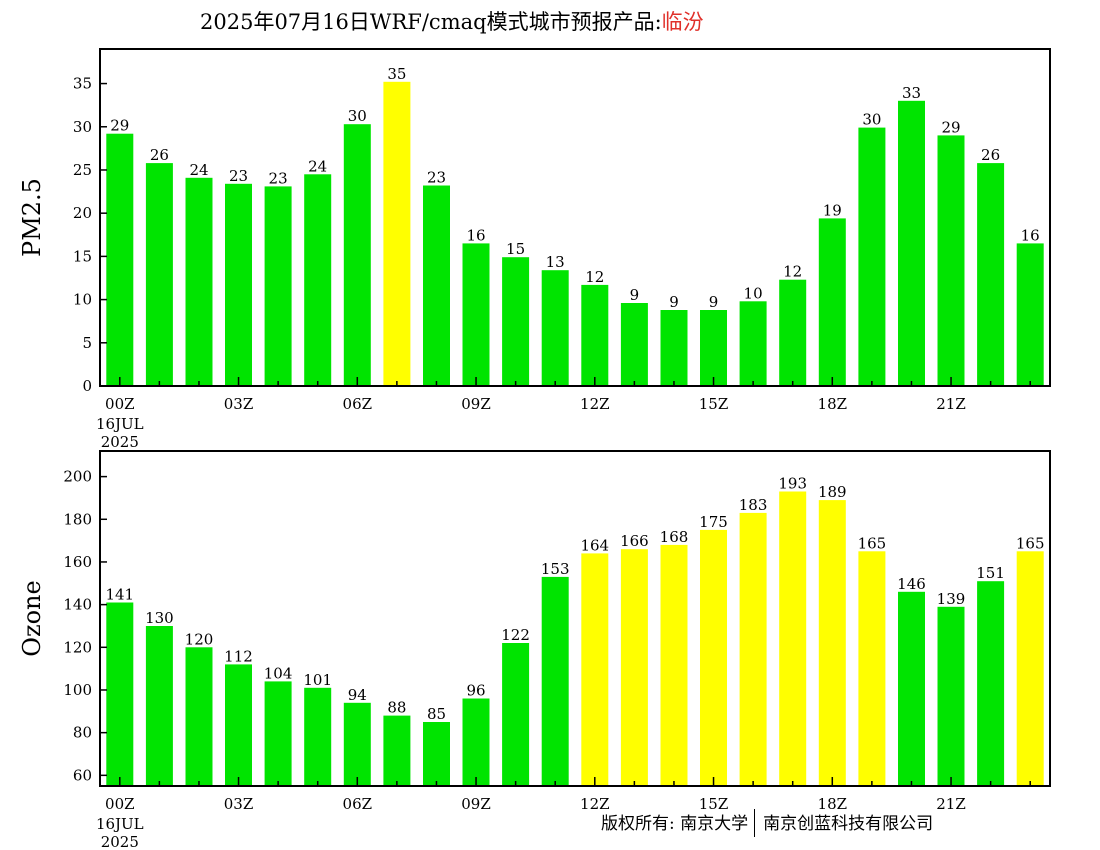 The height and width of the screenshot is (850, 1100). Describe the element at coordinates (77, 519) in the screenshot. I see `y-tick-label: 180` at that location.